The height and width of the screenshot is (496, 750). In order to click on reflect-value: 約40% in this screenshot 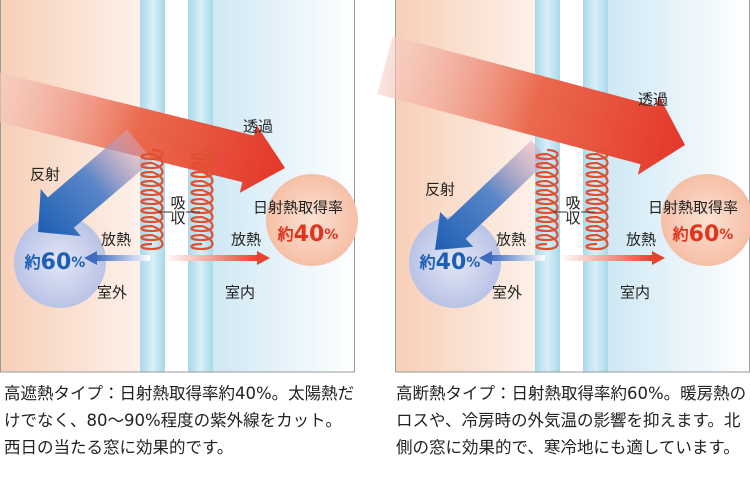, I will do `click(450, 262)`.